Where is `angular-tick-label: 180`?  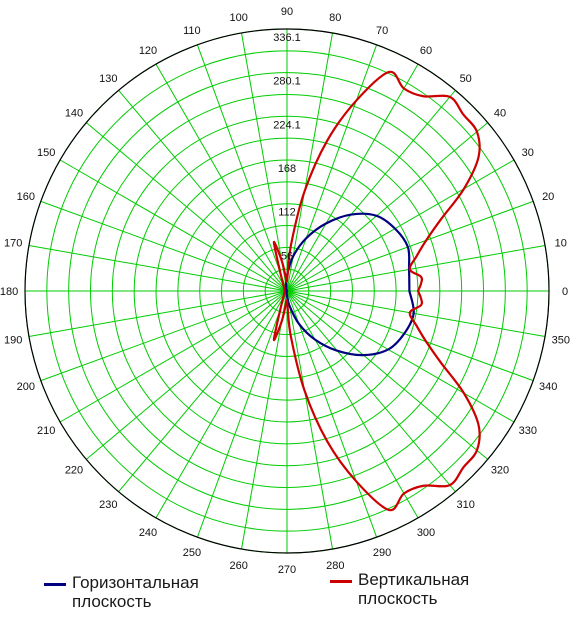 angular-tick-label: 180 is located at coordinates (9, 292).